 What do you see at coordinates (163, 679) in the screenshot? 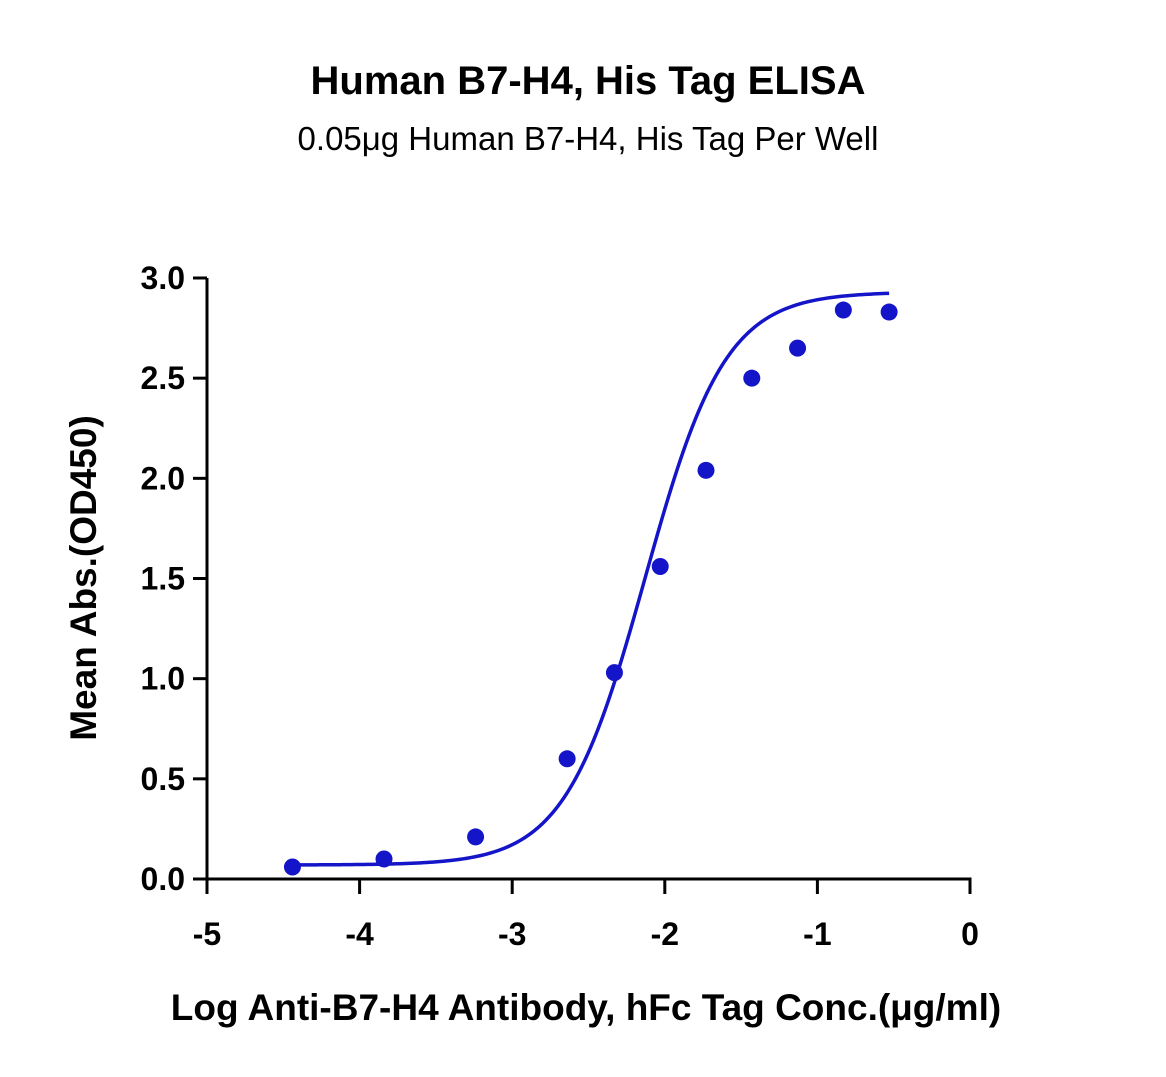
I see `y-tick-label: 1.0` at bounding box center [163, 679].